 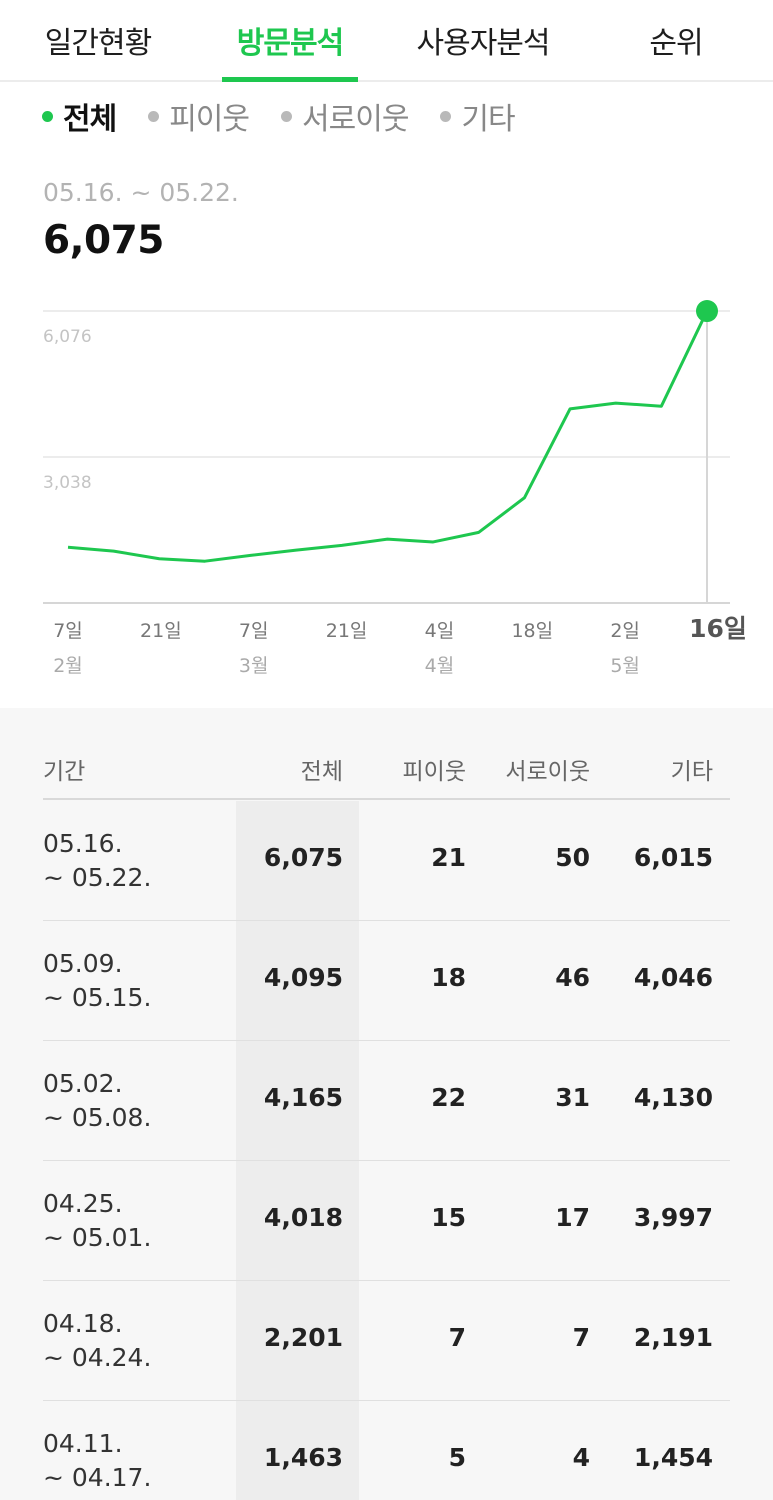 I want to click on tab-daily-status: 일간현황, so click(x=98, y=43).